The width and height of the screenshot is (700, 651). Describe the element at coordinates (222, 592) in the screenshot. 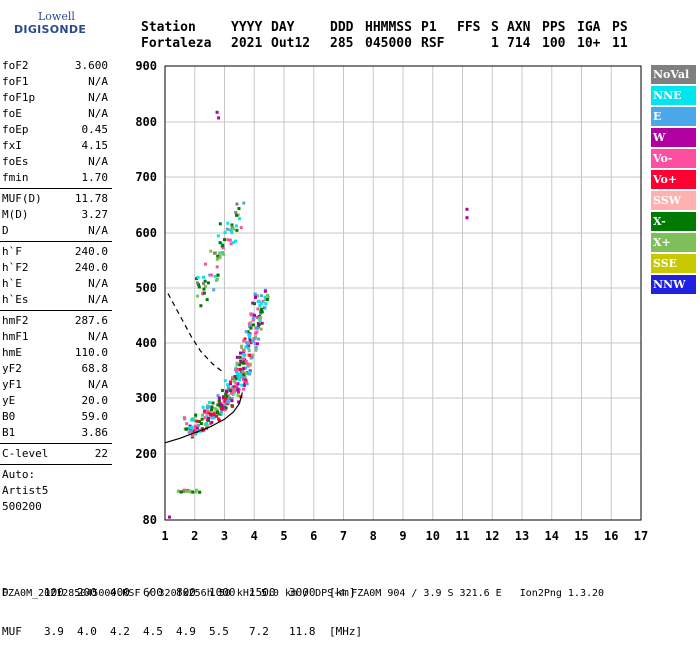

I see `distance-value: 1000` at that location.